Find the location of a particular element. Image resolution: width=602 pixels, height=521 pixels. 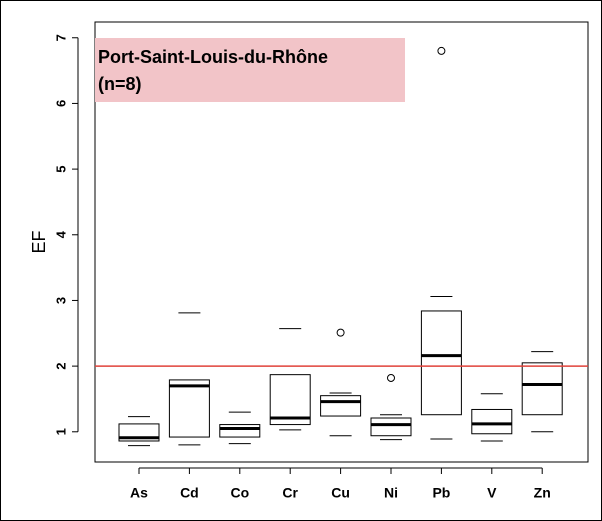

x-tick-label: As is located at coordinates (139, 493).